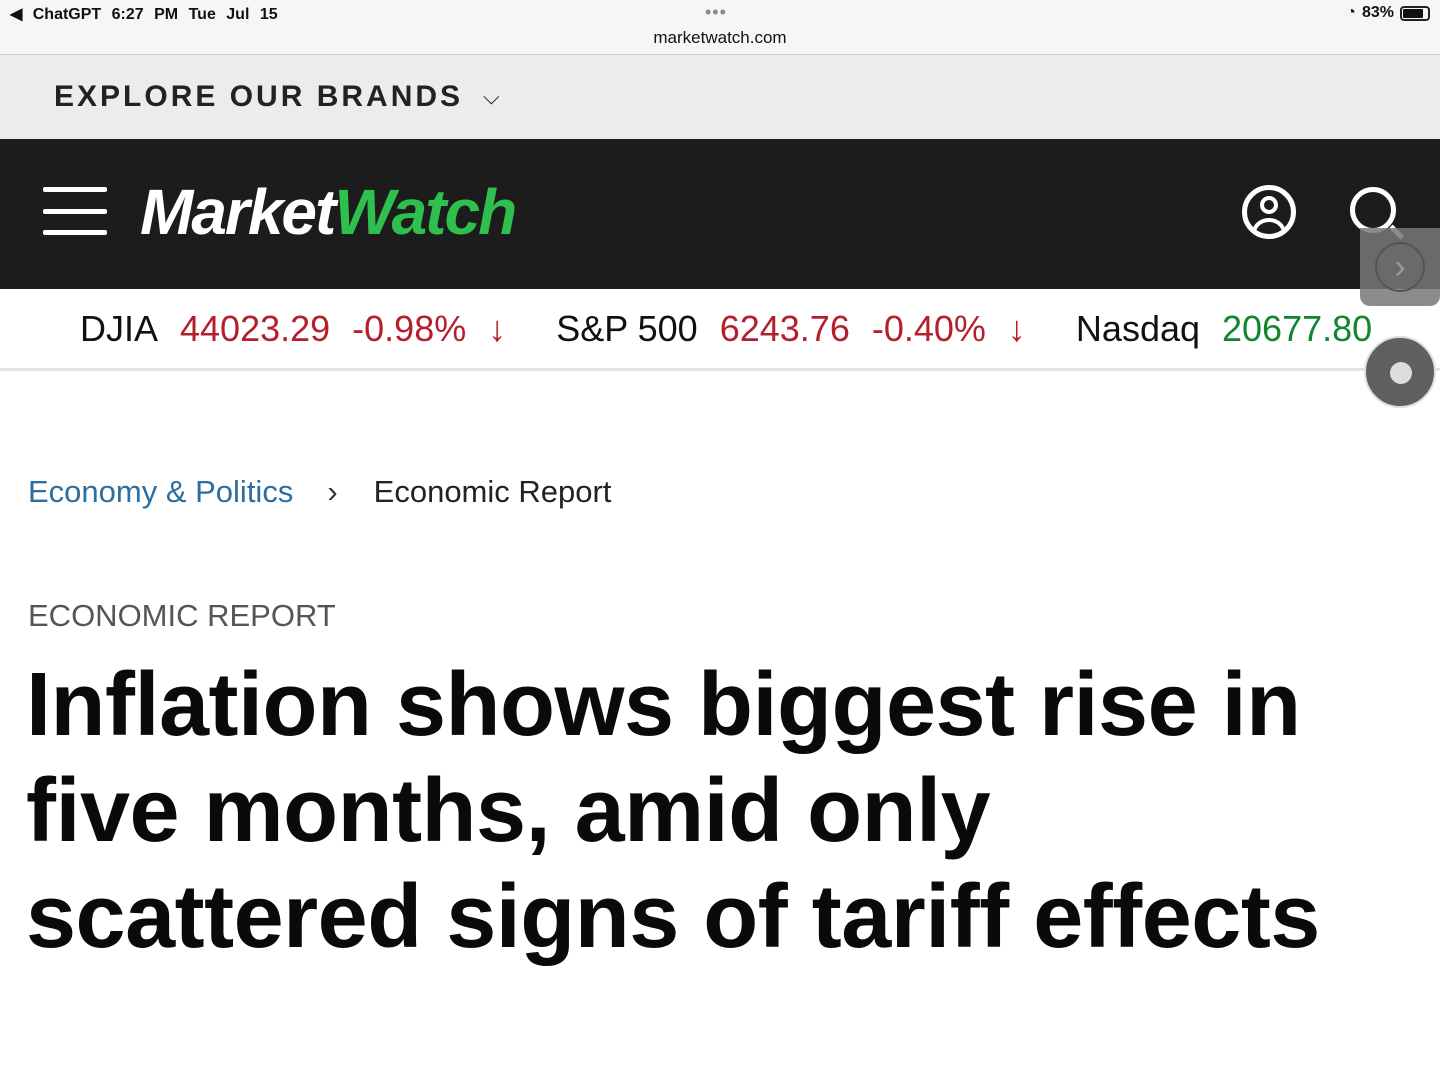 Image resolution: width=1440 pixels, height=1080 pixels. I want to click on hamburger-menu-icon, so click(75, 211).